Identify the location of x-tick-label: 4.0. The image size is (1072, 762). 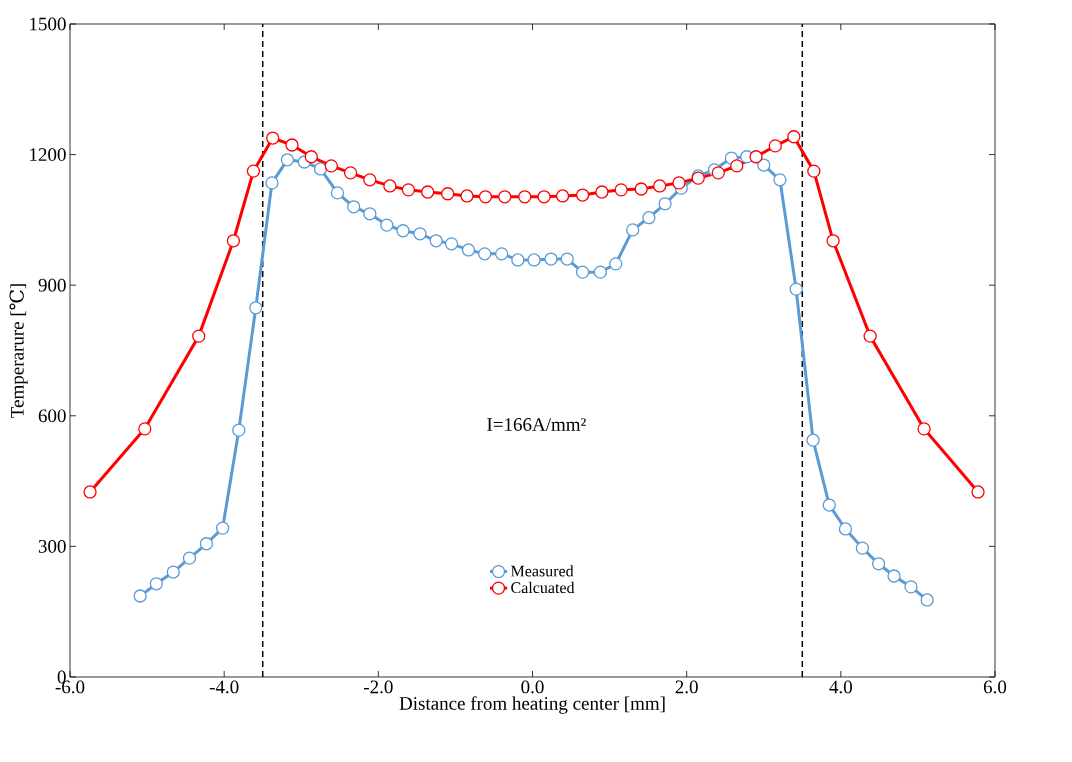
(840, 687).